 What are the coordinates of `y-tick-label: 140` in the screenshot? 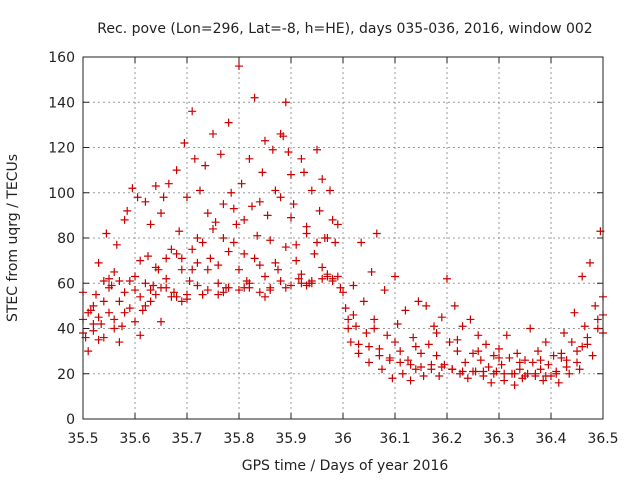 It's located at (61, 103).